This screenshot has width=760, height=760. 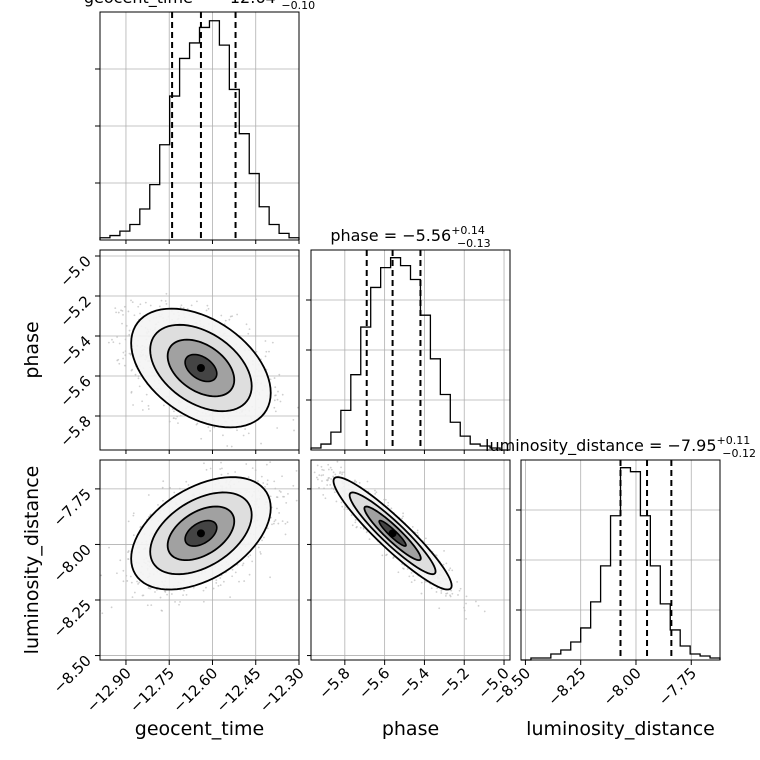 What do you see at coordinates (468, 230) in the screenshot?
I see `title-plus: +0.14` at bounding box center [468, 230].